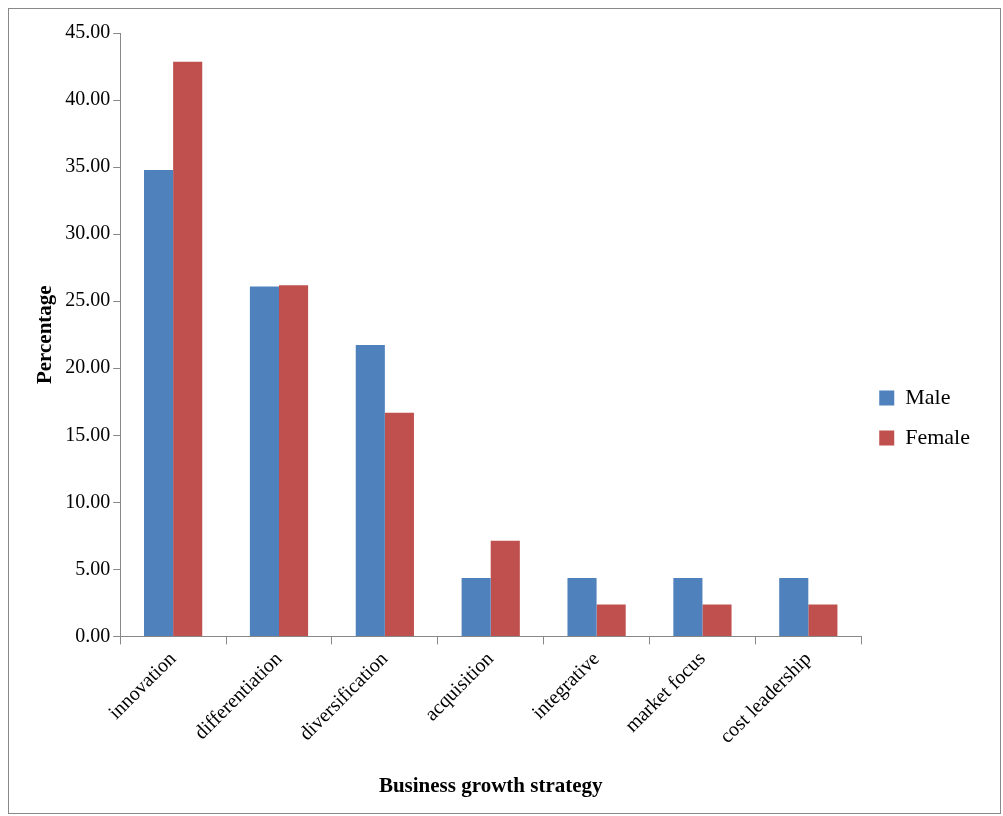 This screenshot has height=816, width=1003. What do you see at coordinates (928, 396) in the screenshot?
I see `legend-label: Male` at bounding box center [928, 396].